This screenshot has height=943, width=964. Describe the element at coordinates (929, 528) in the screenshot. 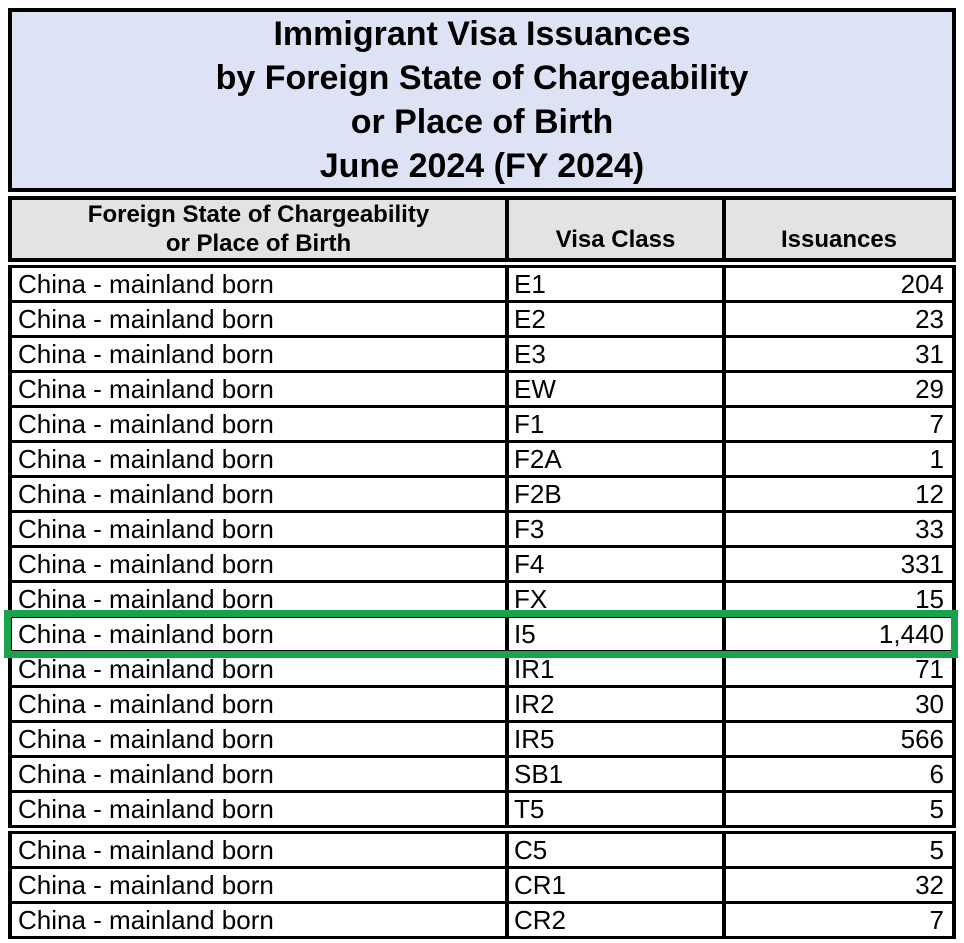

I see `issuances-cell: 33` at that location.